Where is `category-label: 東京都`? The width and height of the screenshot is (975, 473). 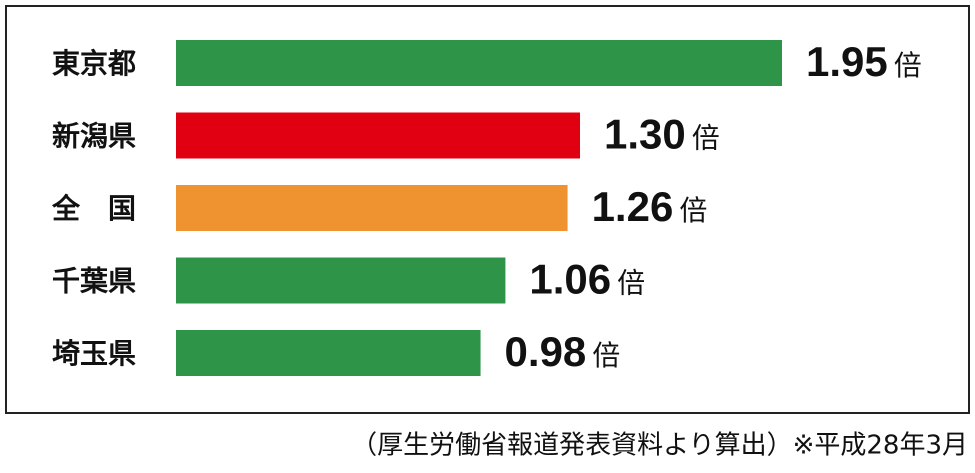 category-label: 東京都 is located at coordinates (94, 63).